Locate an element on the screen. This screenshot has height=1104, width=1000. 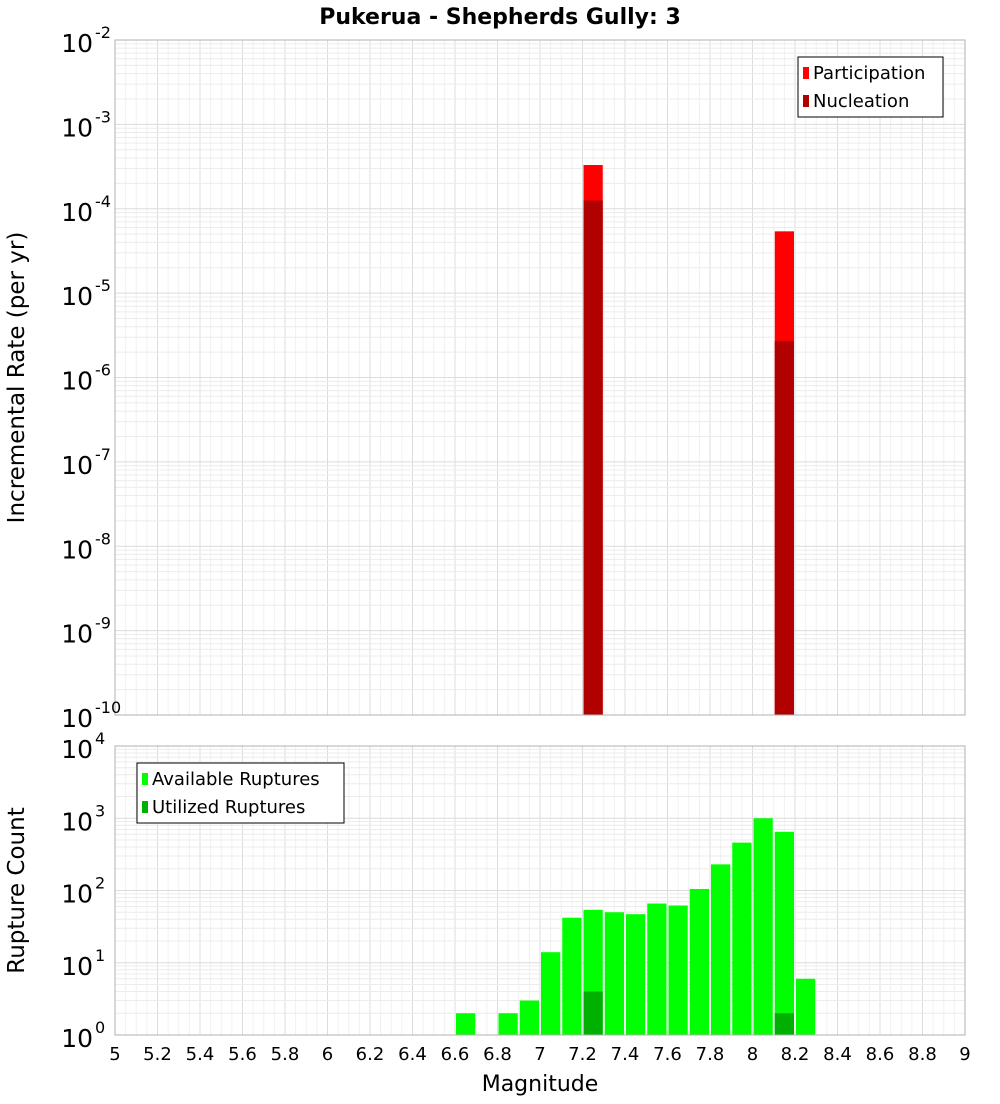
x-tick-label: 5.2 is located at coordinates (157, 1054).